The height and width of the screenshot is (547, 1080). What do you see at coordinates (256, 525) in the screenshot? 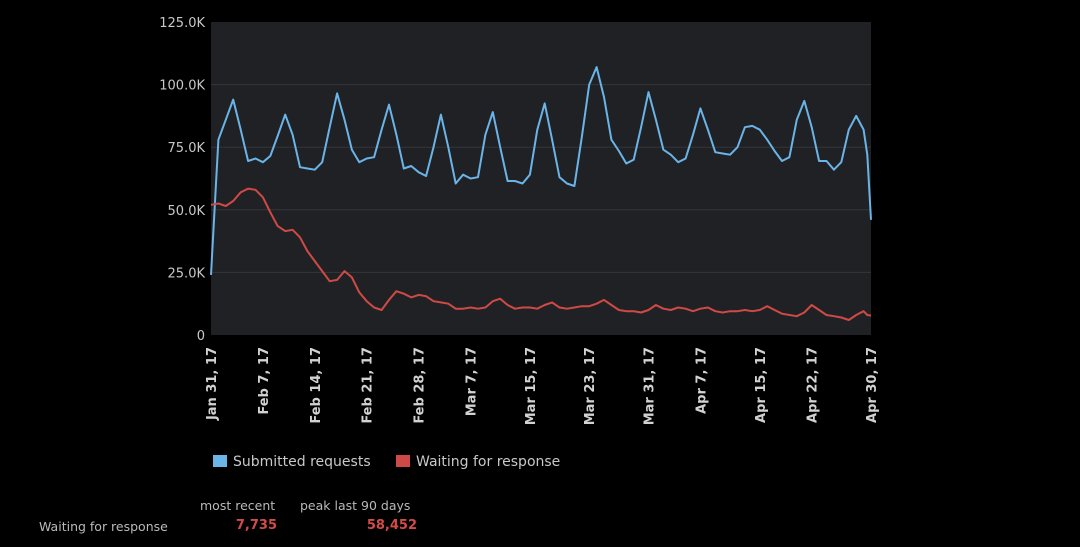
I see `stats-most-recent-value: 7,735` at bounding box center [256, 525].